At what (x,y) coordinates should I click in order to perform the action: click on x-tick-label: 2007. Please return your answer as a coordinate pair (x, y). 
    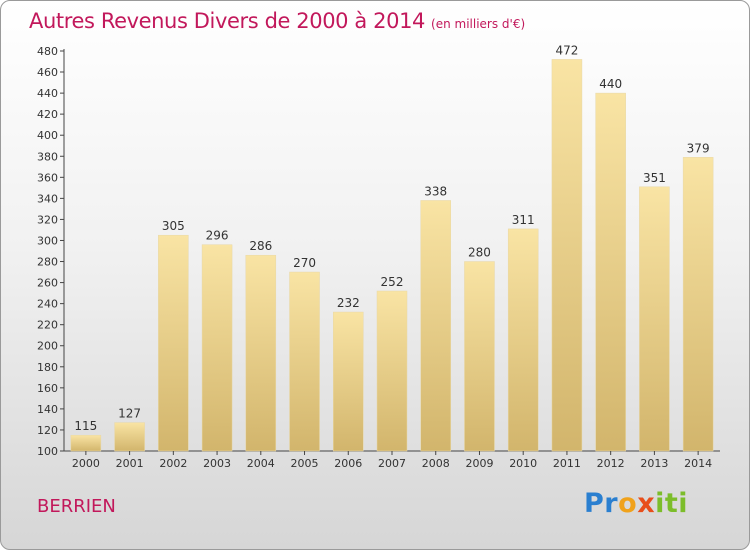
    Looking at the image, I should click on (392, 463).